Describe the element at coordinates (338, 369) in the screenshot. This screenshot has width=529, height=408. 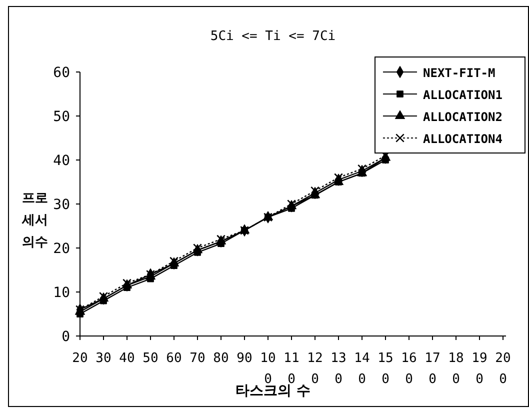
I see `x-tick-label: 130` at that location.